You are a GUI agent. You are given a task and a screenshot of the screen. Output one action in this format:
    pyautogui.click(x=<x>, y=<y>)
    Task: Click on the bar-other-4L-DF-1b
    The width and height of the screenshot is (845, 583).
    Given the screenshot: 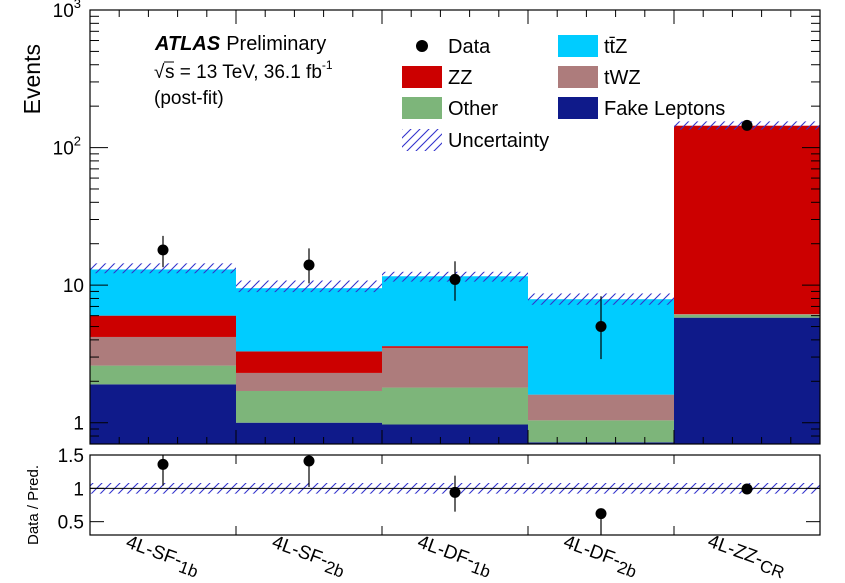 What is the action you would take?
    pyautogui.click(x=455, y=406)
    